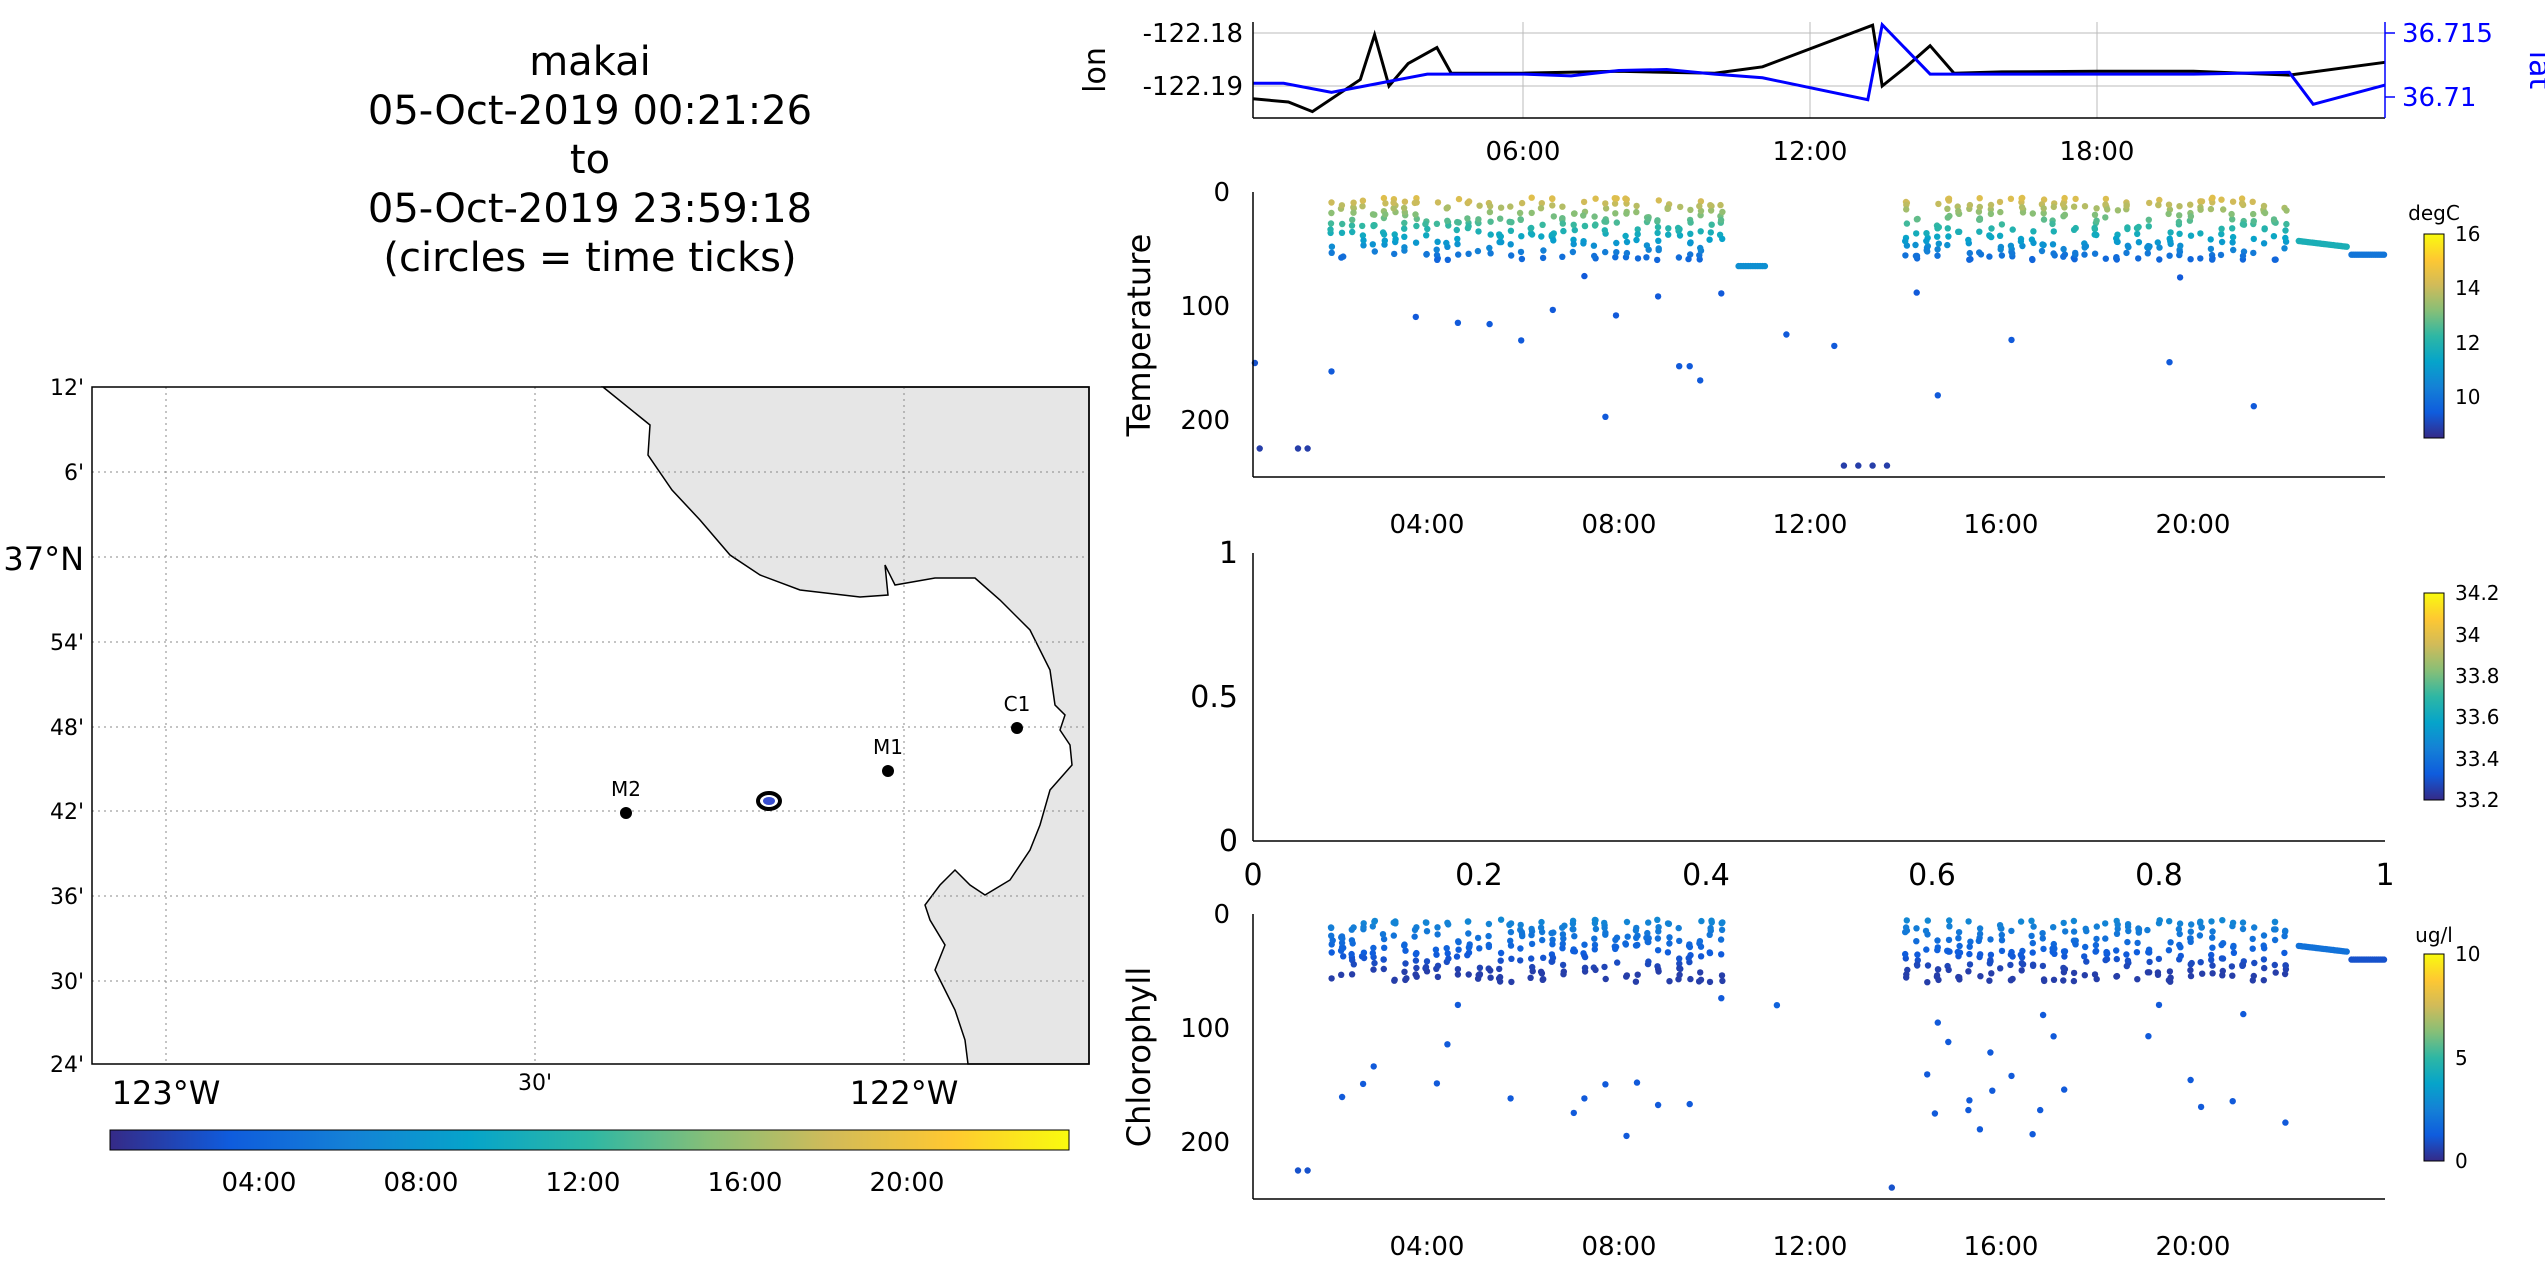 This screenshot has height=1273, width=2545. Describe the element at coordinates (1205, 1143) in the screenshot. I see `depth-tick: 200` at that location.